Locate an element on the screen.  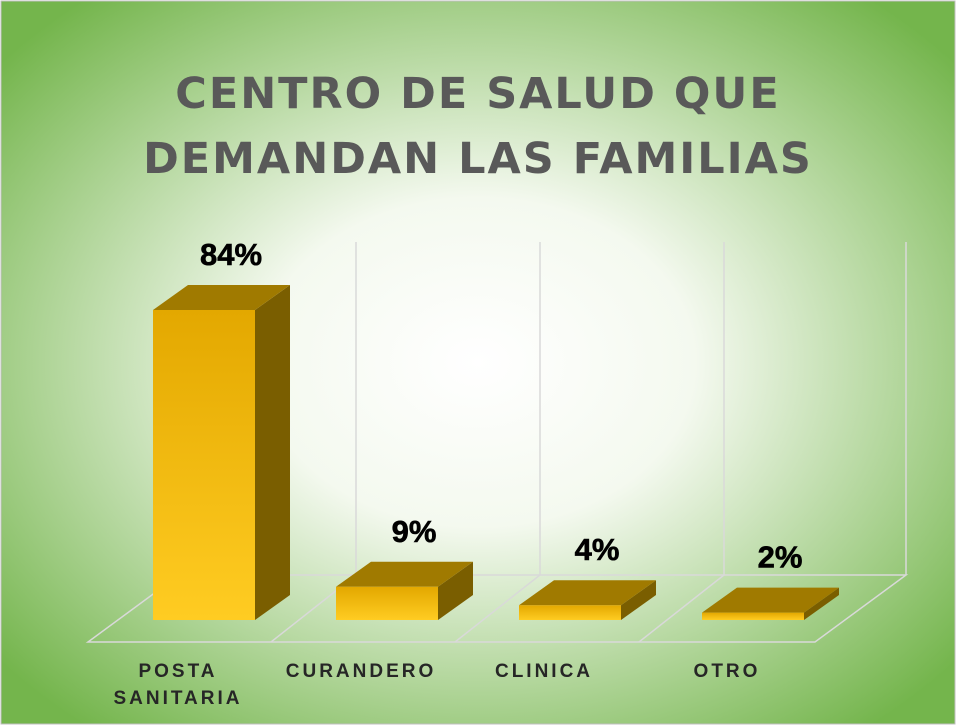
value-label: 2% is located at coordinates (780, 557).